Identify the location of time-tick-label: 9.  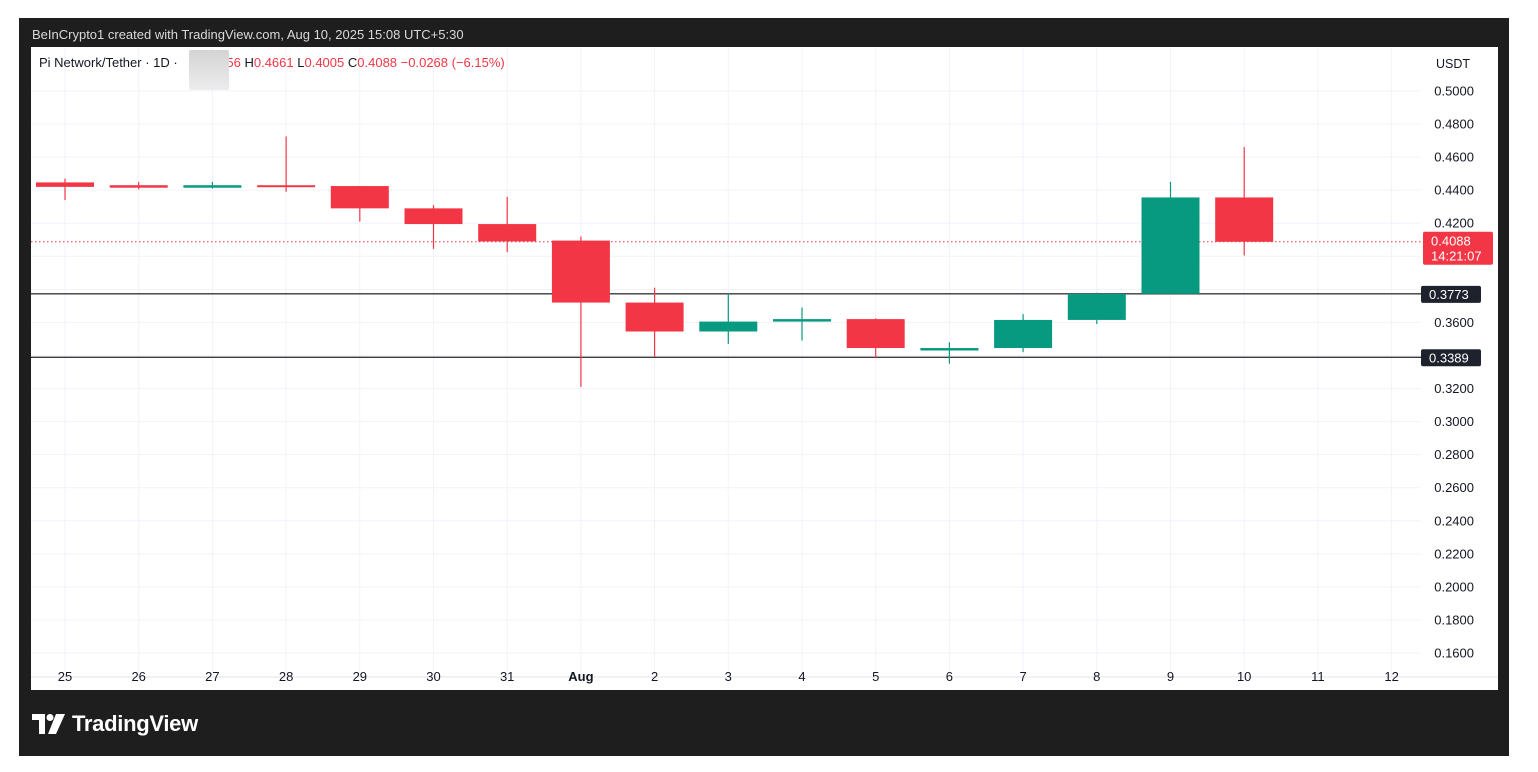
(1170, 676).